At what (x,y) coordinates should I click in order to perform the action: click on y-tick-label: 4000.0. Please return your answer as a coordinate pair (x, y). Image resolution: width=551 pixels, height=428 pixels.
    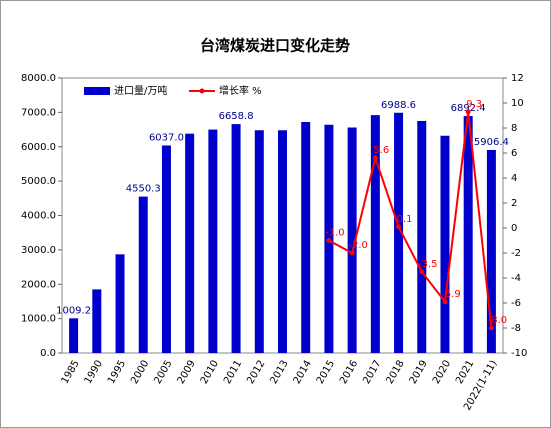
    Looking at the image, I should click on (38, 216).